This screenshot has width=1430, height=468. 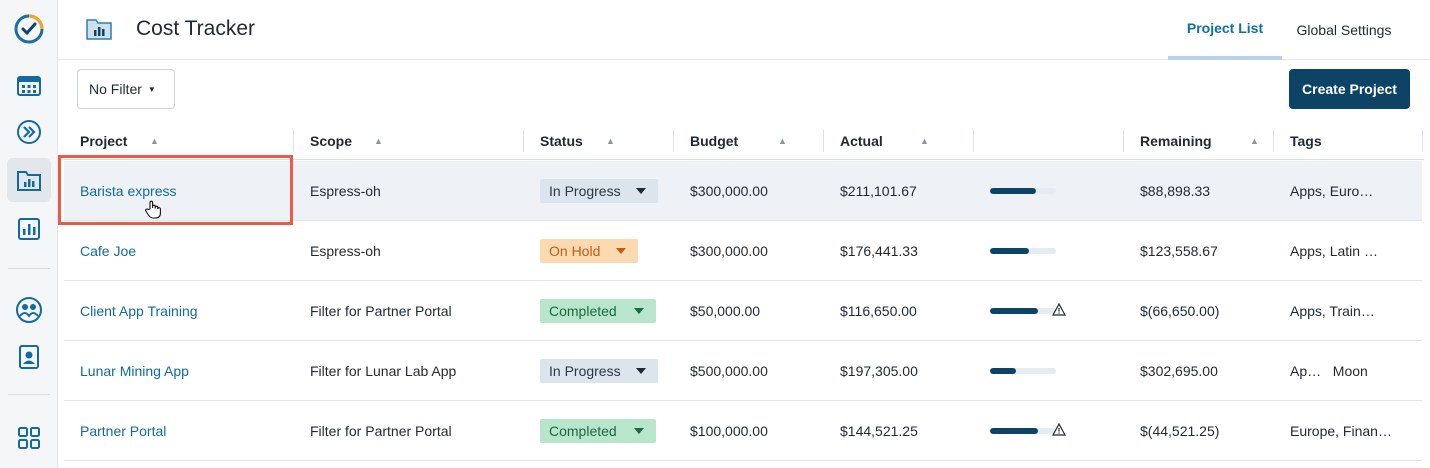 I want to click on status-label: On Hold, so click(x=575, y=251).